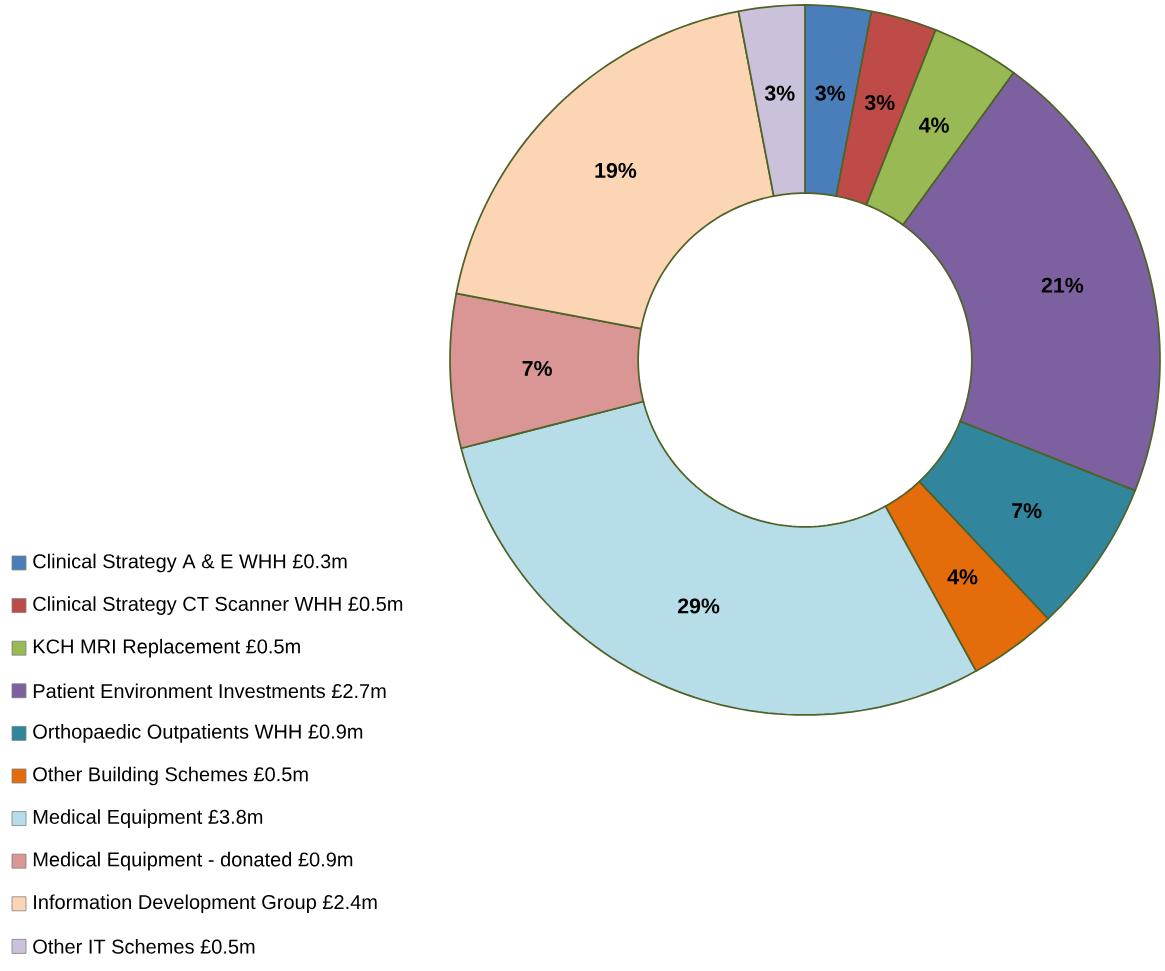 The height and width of the screenshot is (971, 1165). I want to click on data-label: 19%, so click(616, 170).